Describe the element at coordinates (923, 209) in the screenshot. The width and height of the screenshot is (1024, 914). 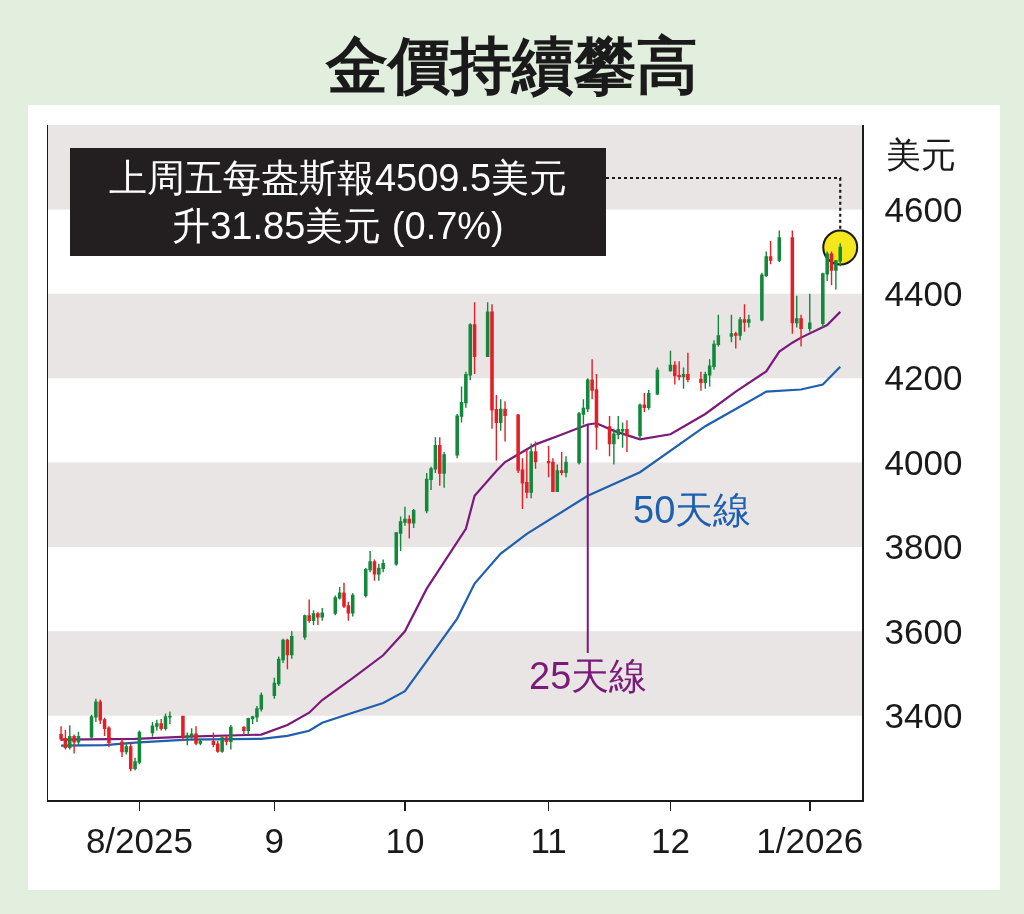
I see `y-tick-label: 4600` at that location.